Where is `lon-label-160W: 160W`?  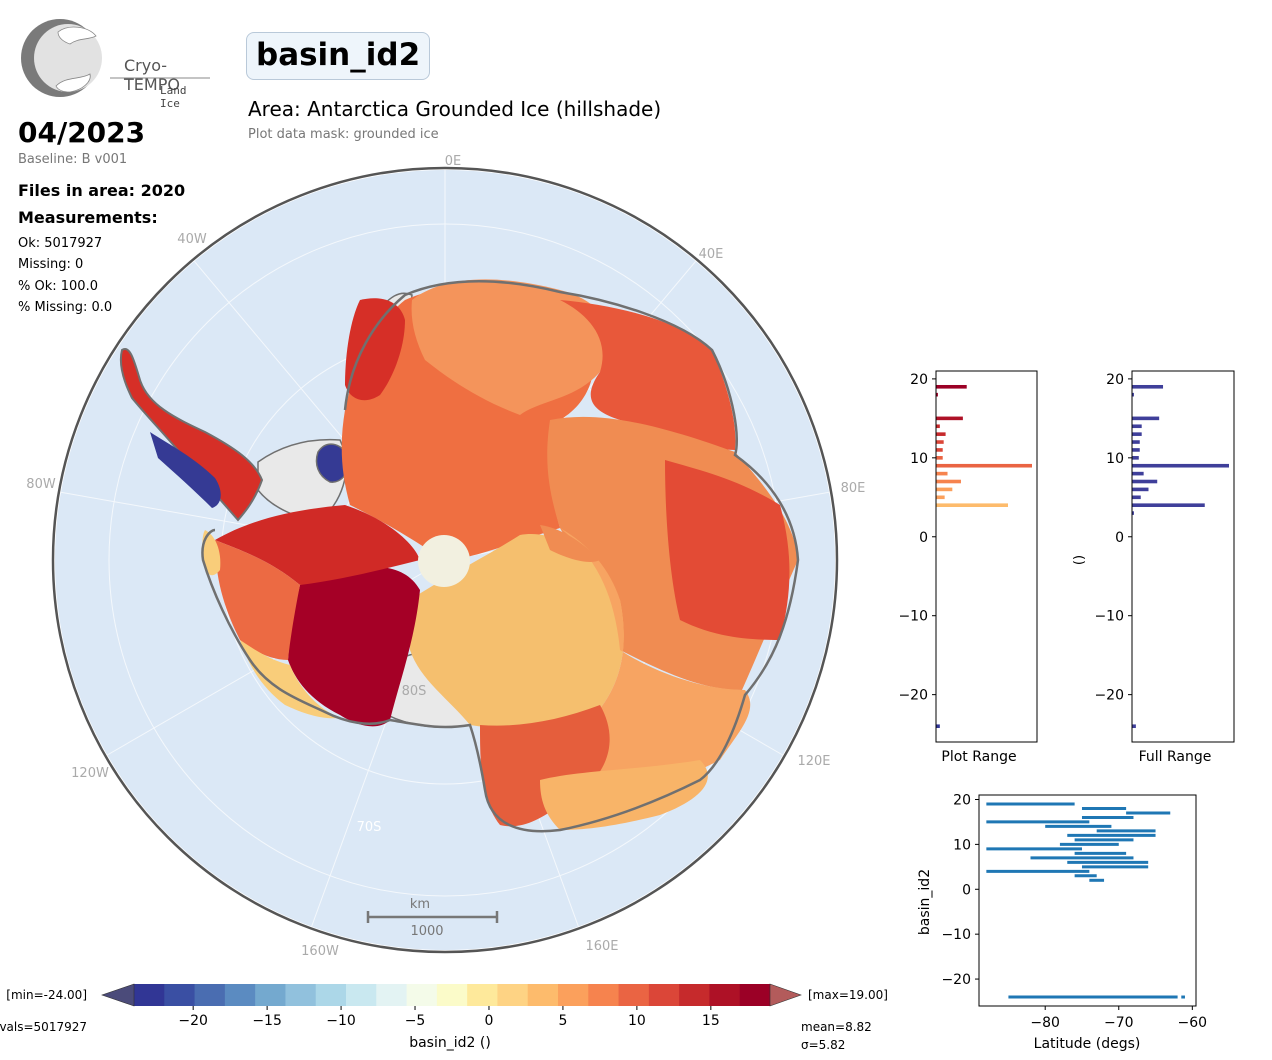 lon-label-160W: 160W is located at coordinates (320, 951).